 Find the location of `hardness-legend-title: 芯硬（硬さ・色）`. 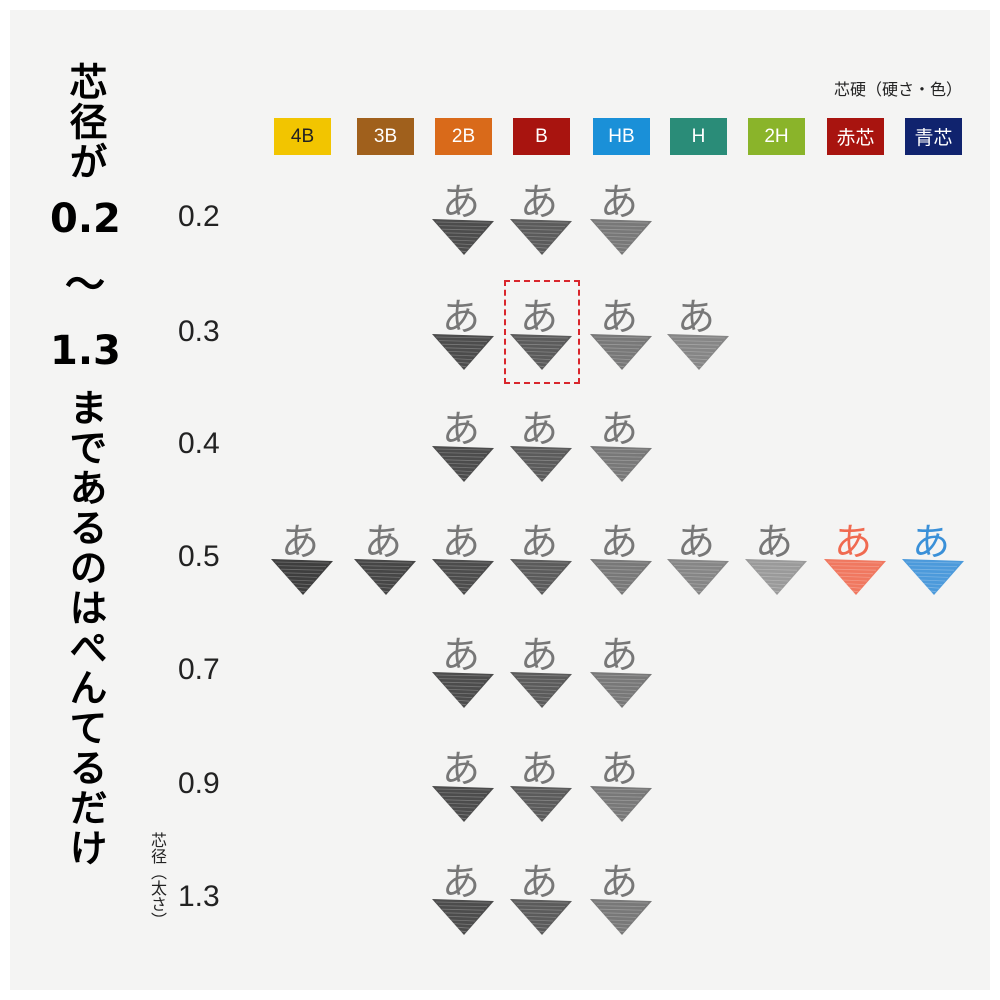

hardness-legend-title: 芯硬（硬さ・色） is located at coordinates (897, 89).